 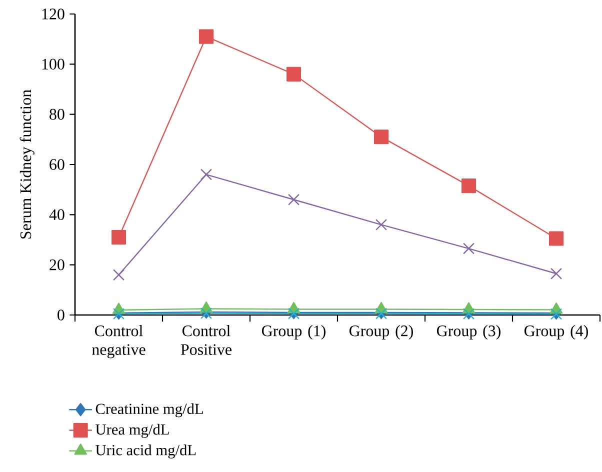 What do you see at coordinates (119, 341) in the screenshot?
I see `x-tick-label: Control negative` at bounding box center [119, 341].